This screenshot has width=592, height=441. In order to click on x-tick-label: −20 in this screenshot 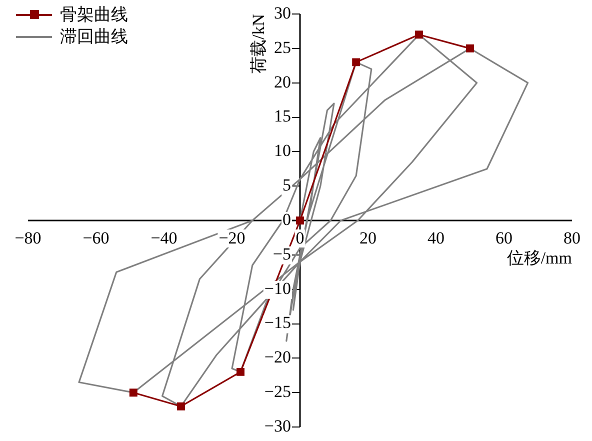, I will do `click(232, 238)`.